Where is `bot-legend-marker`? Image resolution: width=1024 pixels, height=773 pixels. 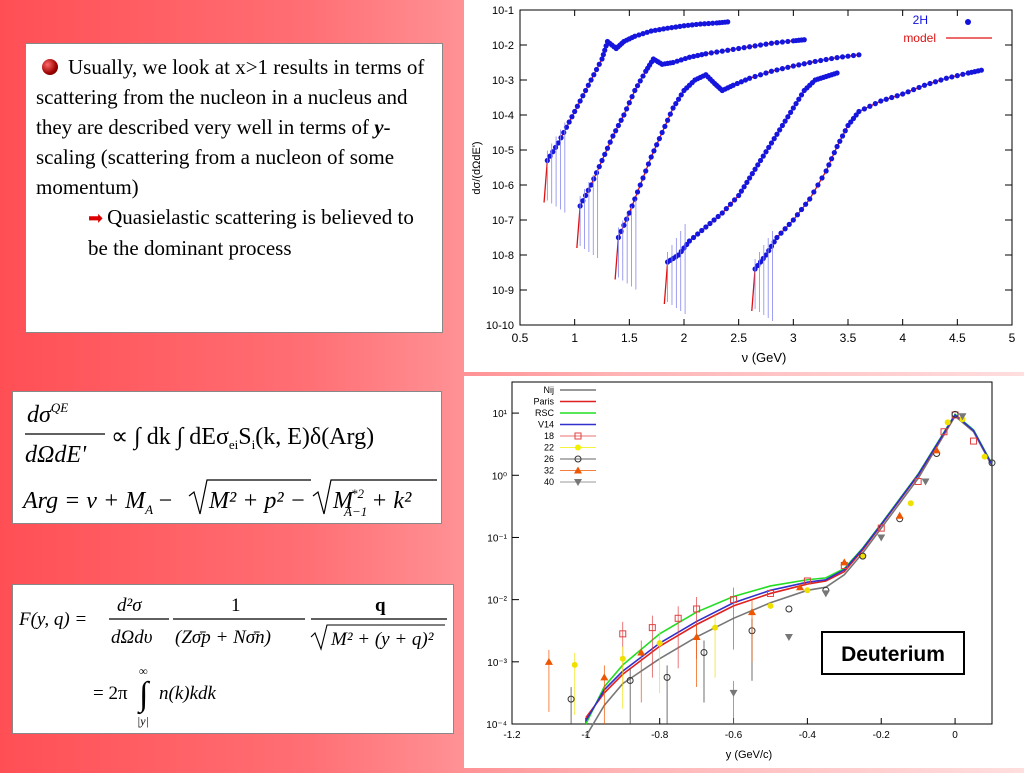
bot-legend-marker is located at coordinates (578, 447).